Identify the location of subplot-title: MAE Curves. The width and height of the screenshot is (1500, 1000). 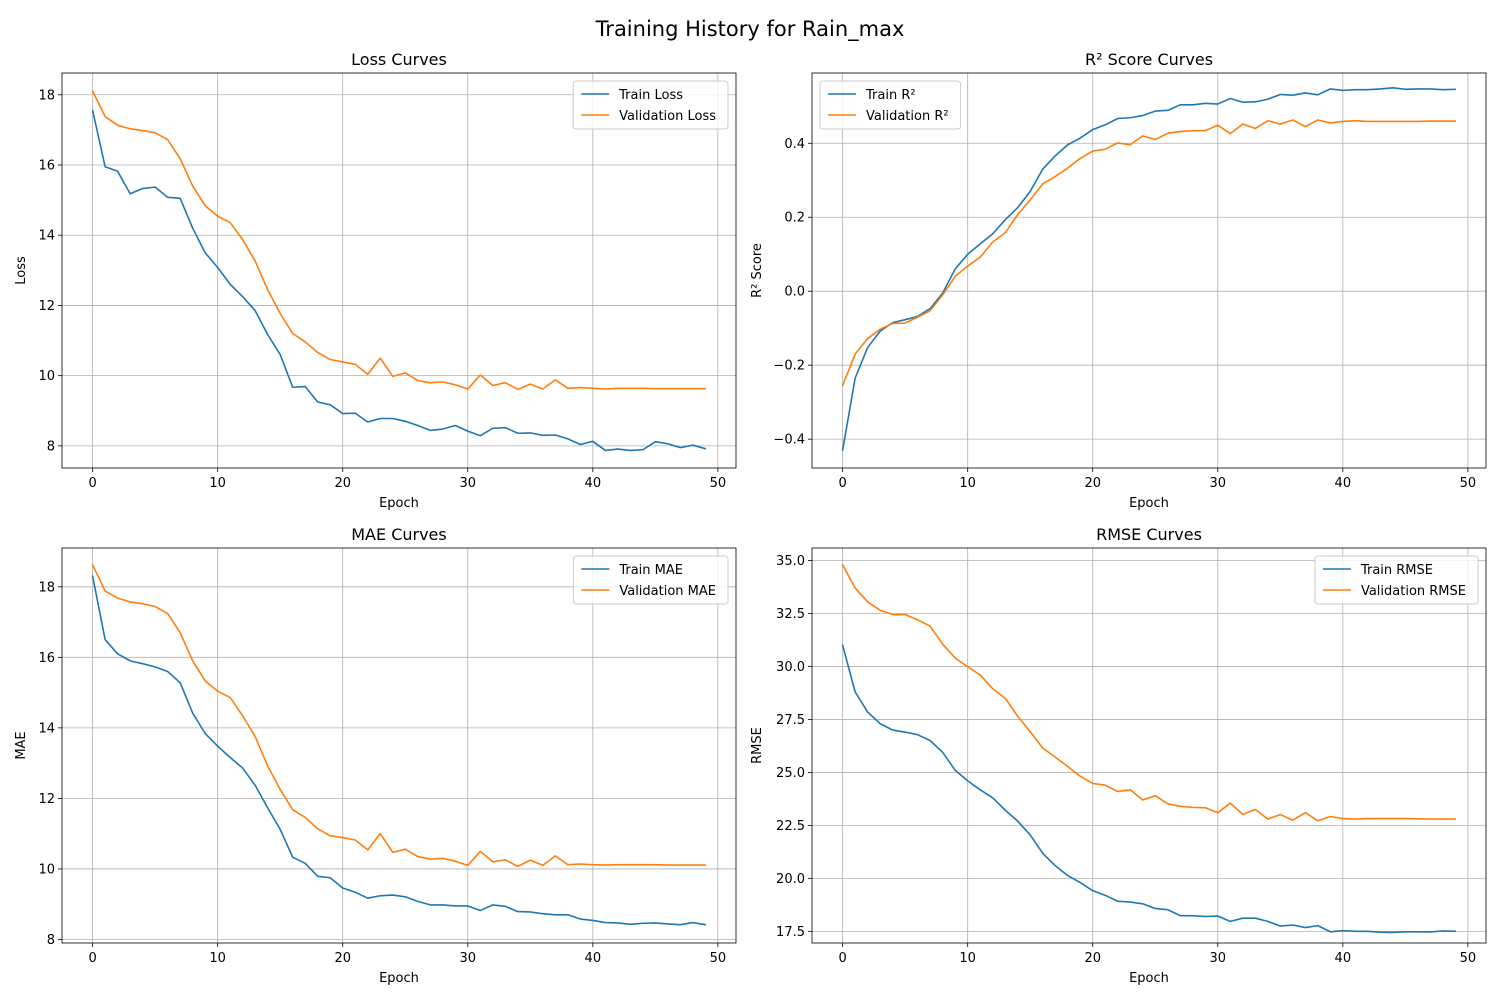
(398, 534).